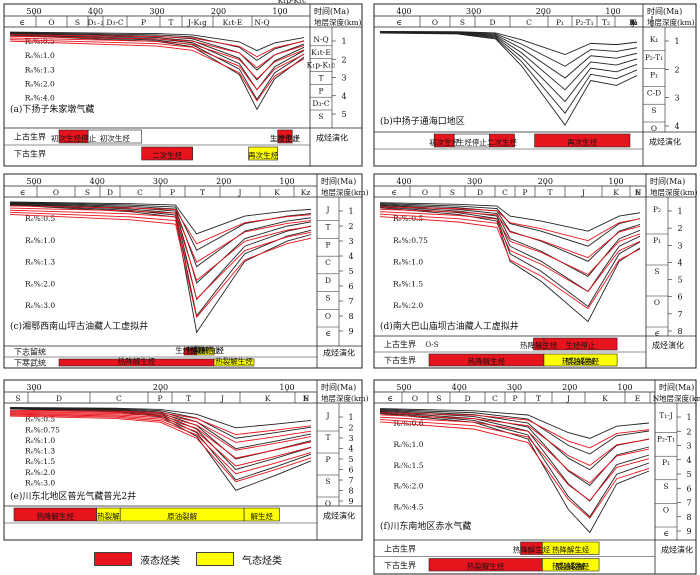  I want to click on panel-a-time-tick: 300, so click(156, 11).